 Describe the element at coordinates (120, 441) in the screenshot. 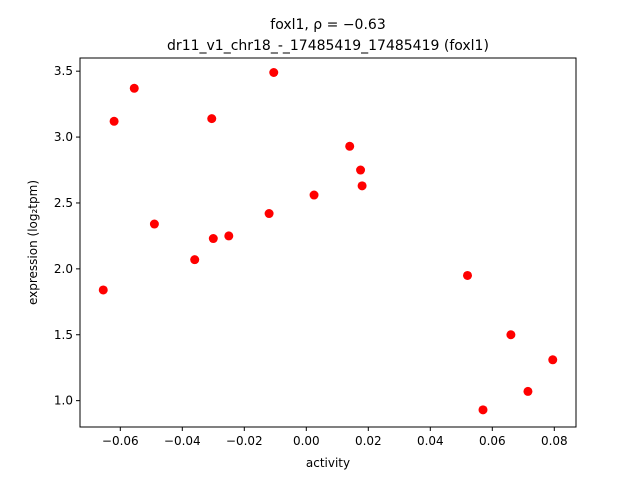

I see `x-tick-label: −0.06` at that location.